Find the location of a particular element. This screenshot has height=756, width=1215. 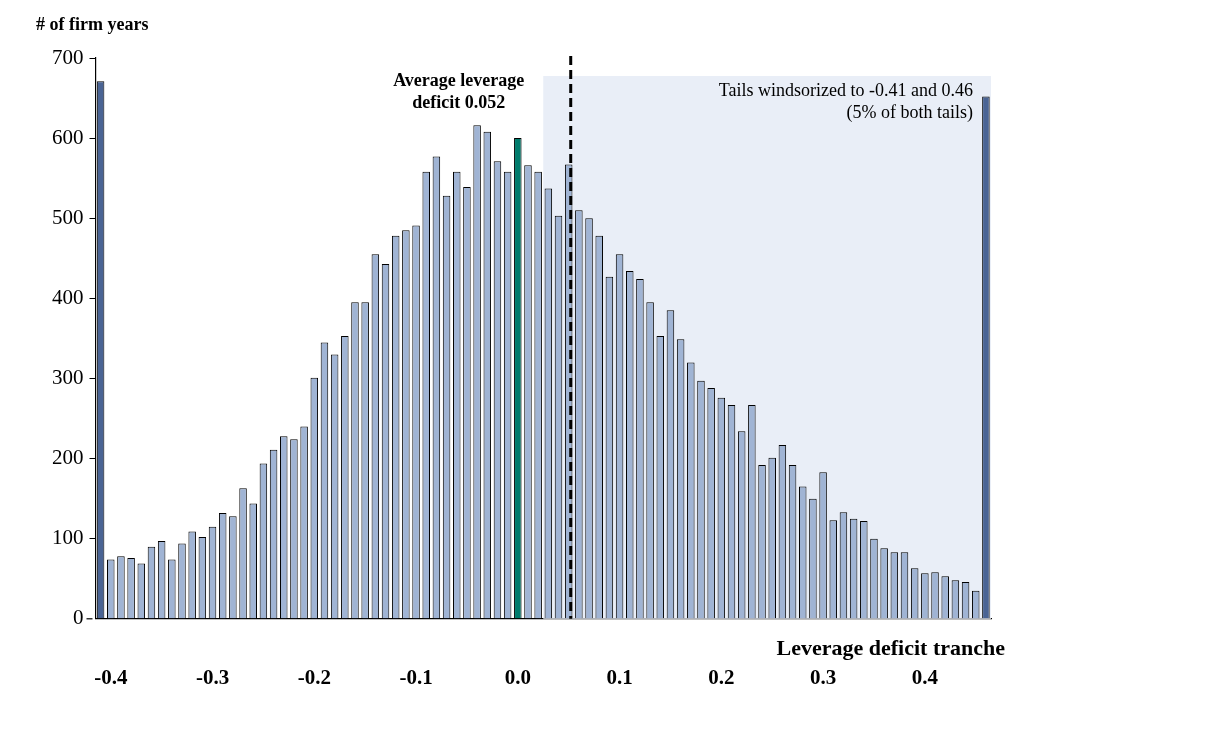

x-tick-label: 0.1 is located at coordinates (619, 676).